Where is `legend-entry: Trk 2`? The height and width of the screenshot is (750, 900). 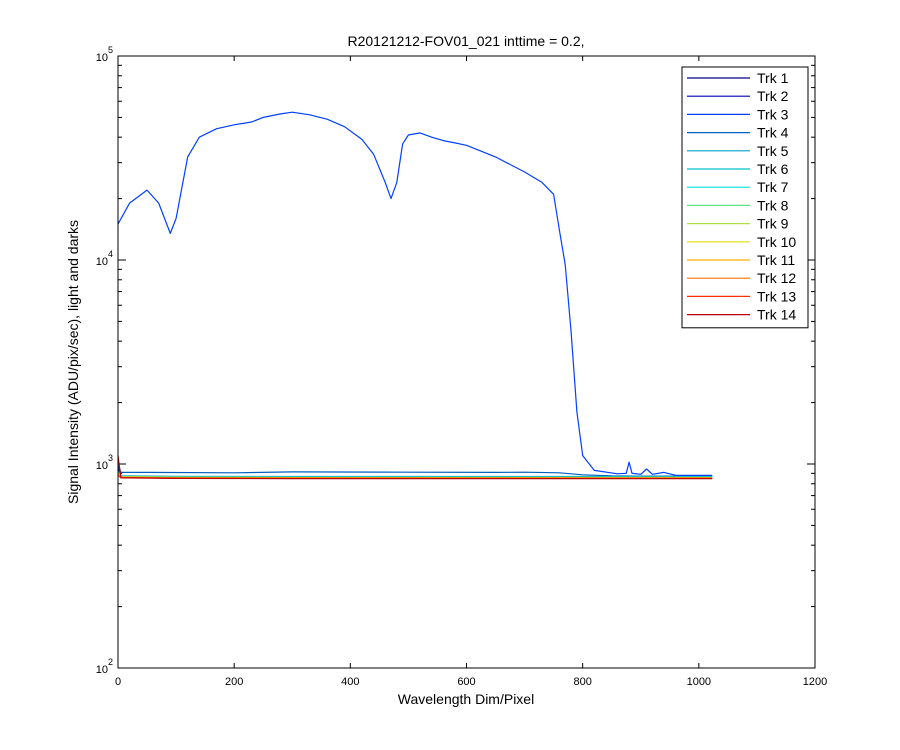
legend-entry: Trk 2 is located at coordinates (773, 96).